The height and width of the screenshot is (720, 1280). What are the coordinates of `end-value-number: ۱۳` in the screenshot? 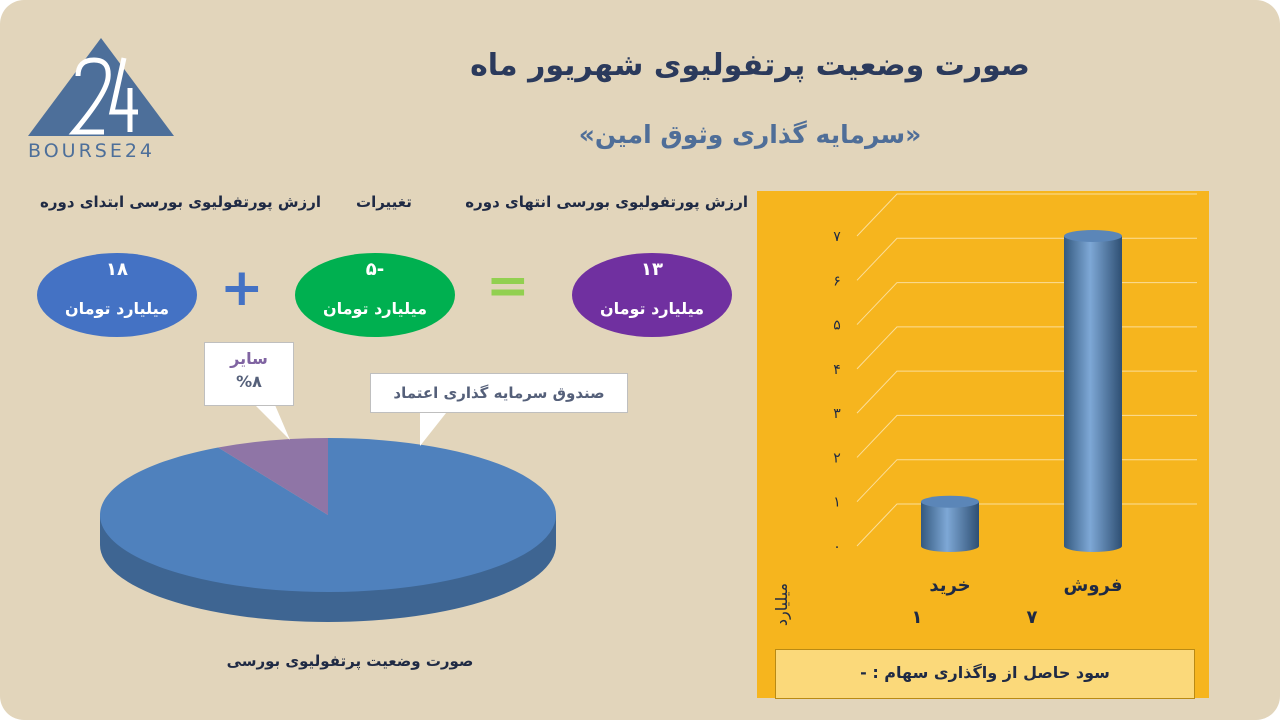 It's located at (652, 269).